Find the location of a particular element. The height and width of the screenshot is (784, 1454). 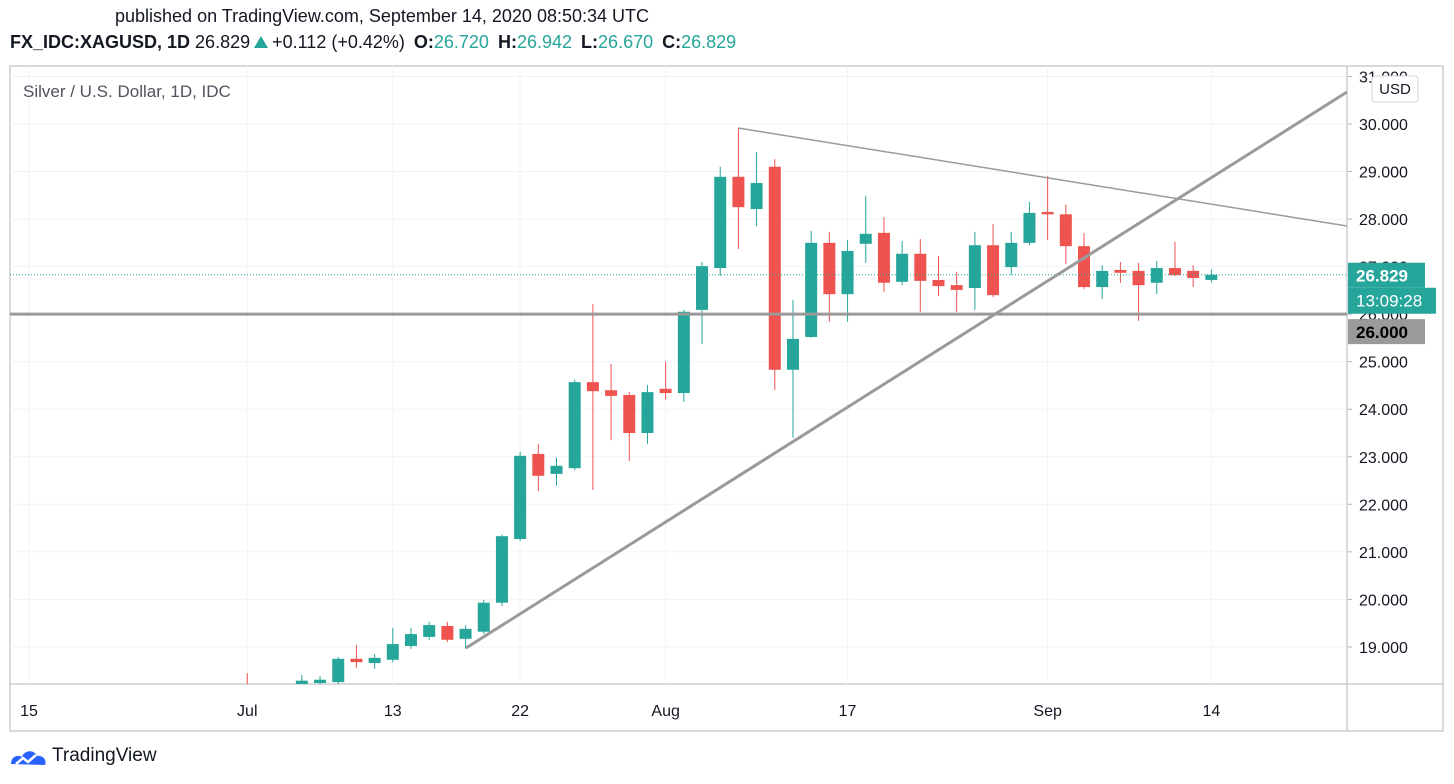

last-price-box is located at coordinates (1386, 275).